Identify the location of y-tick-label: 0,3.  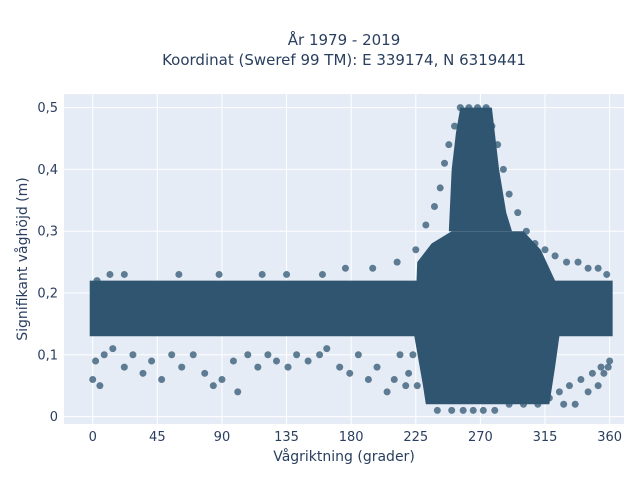
(47, 232).